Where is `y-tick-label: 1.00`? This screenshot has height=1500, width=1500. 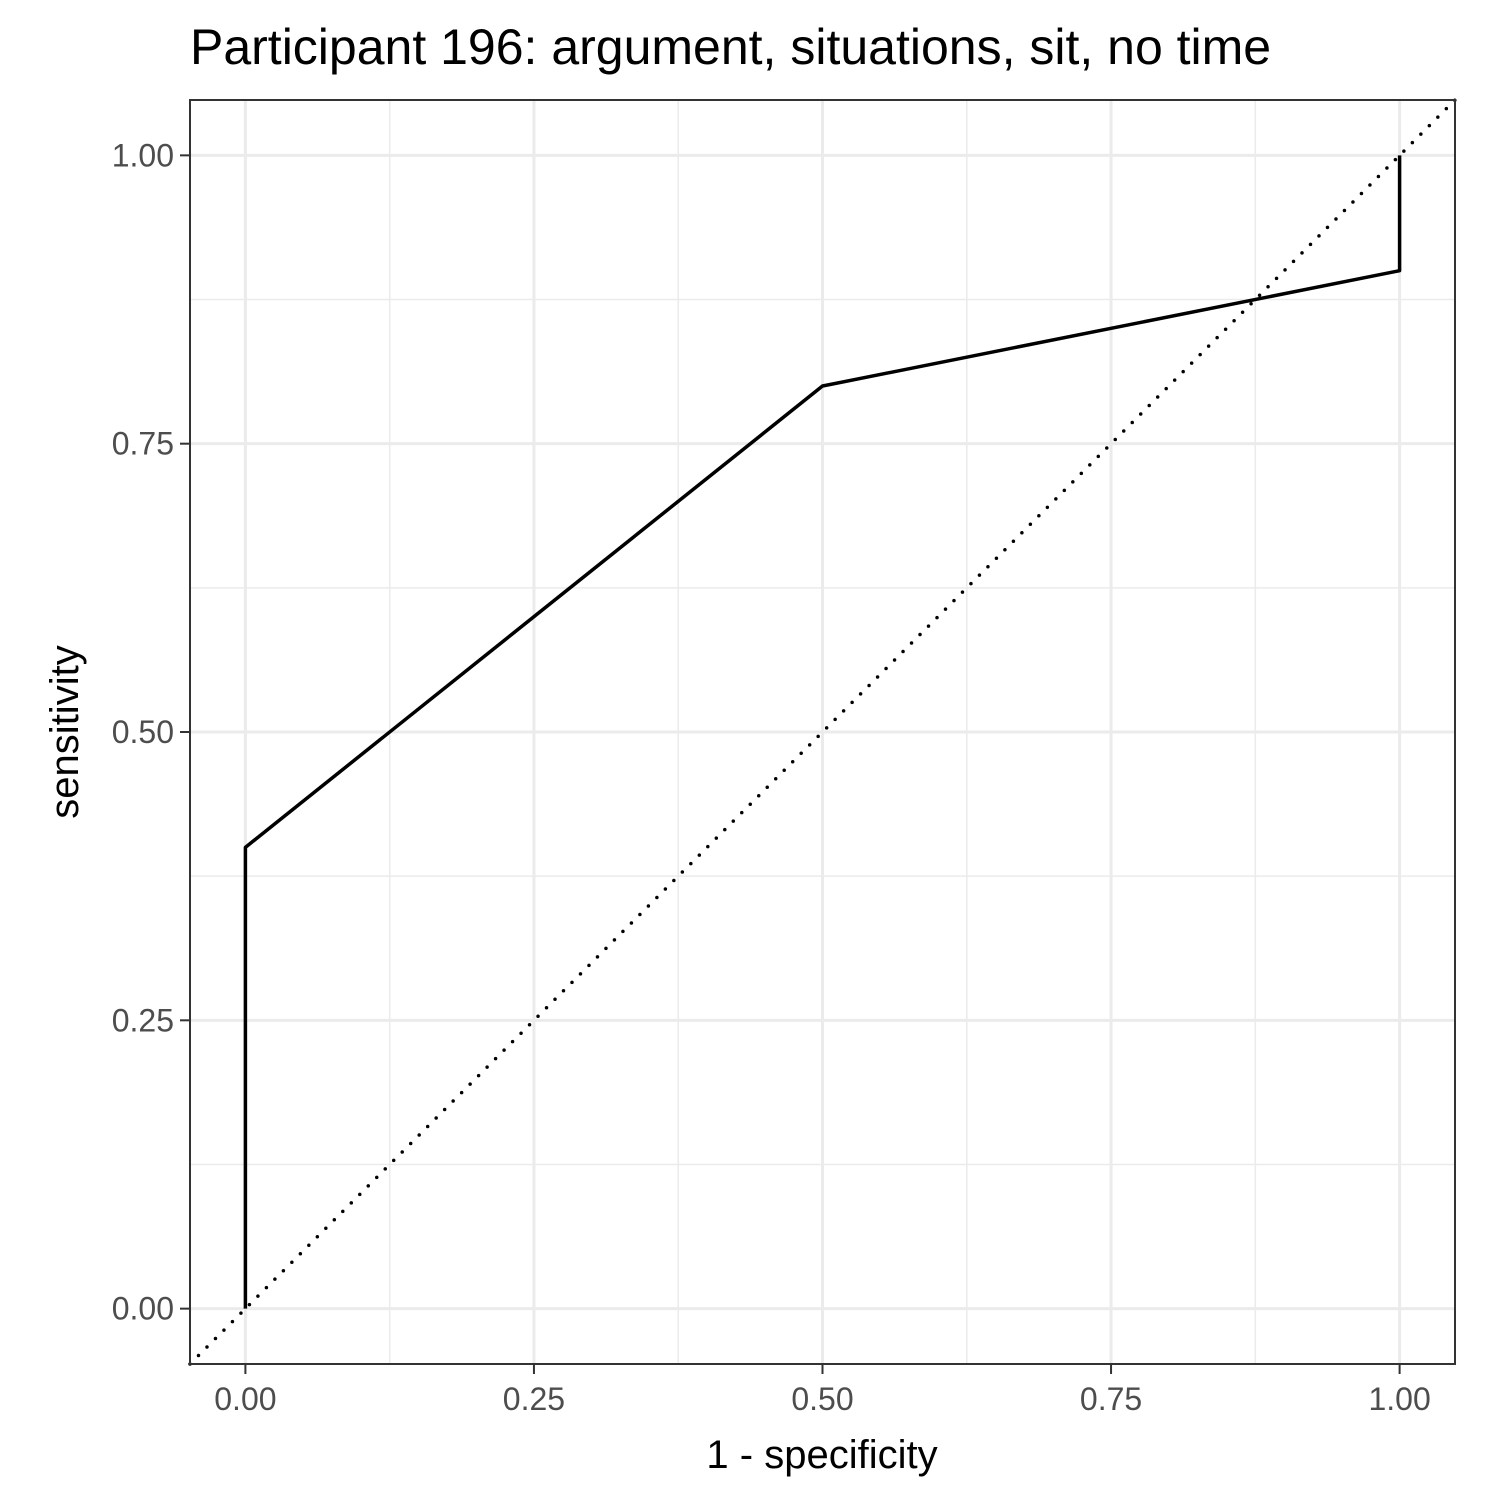 y-tick-label: 1.00 is located at coordinates (143, 155).